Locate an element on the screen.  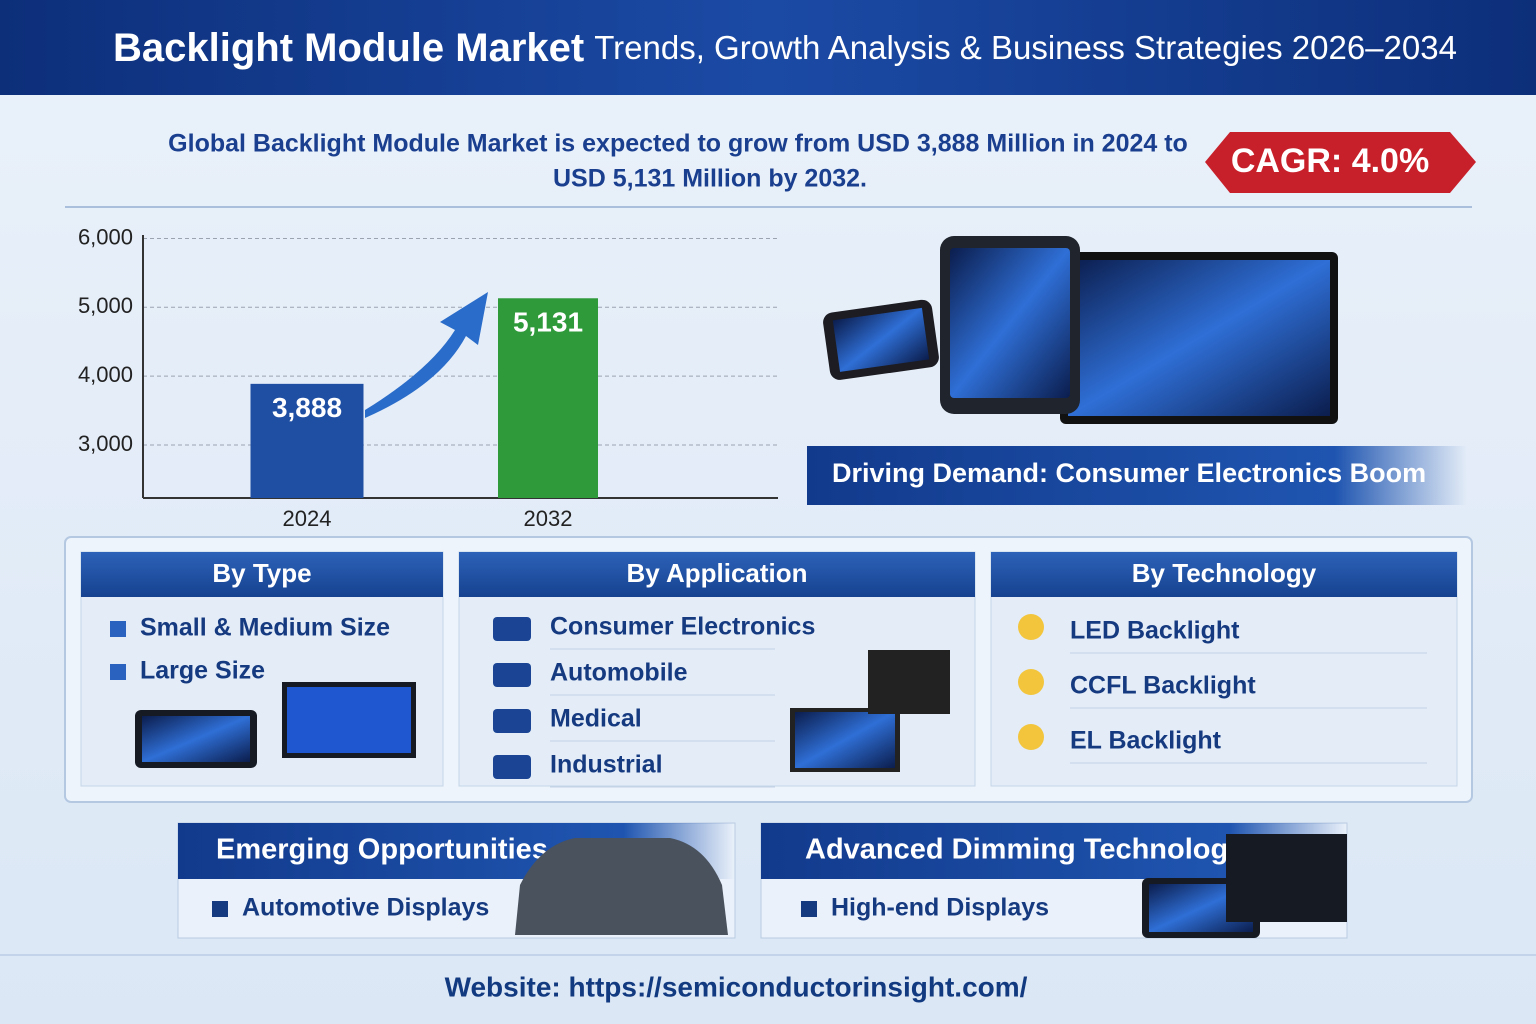
opportunity-item: Automotive Displays is located at coordinates (365, 908).